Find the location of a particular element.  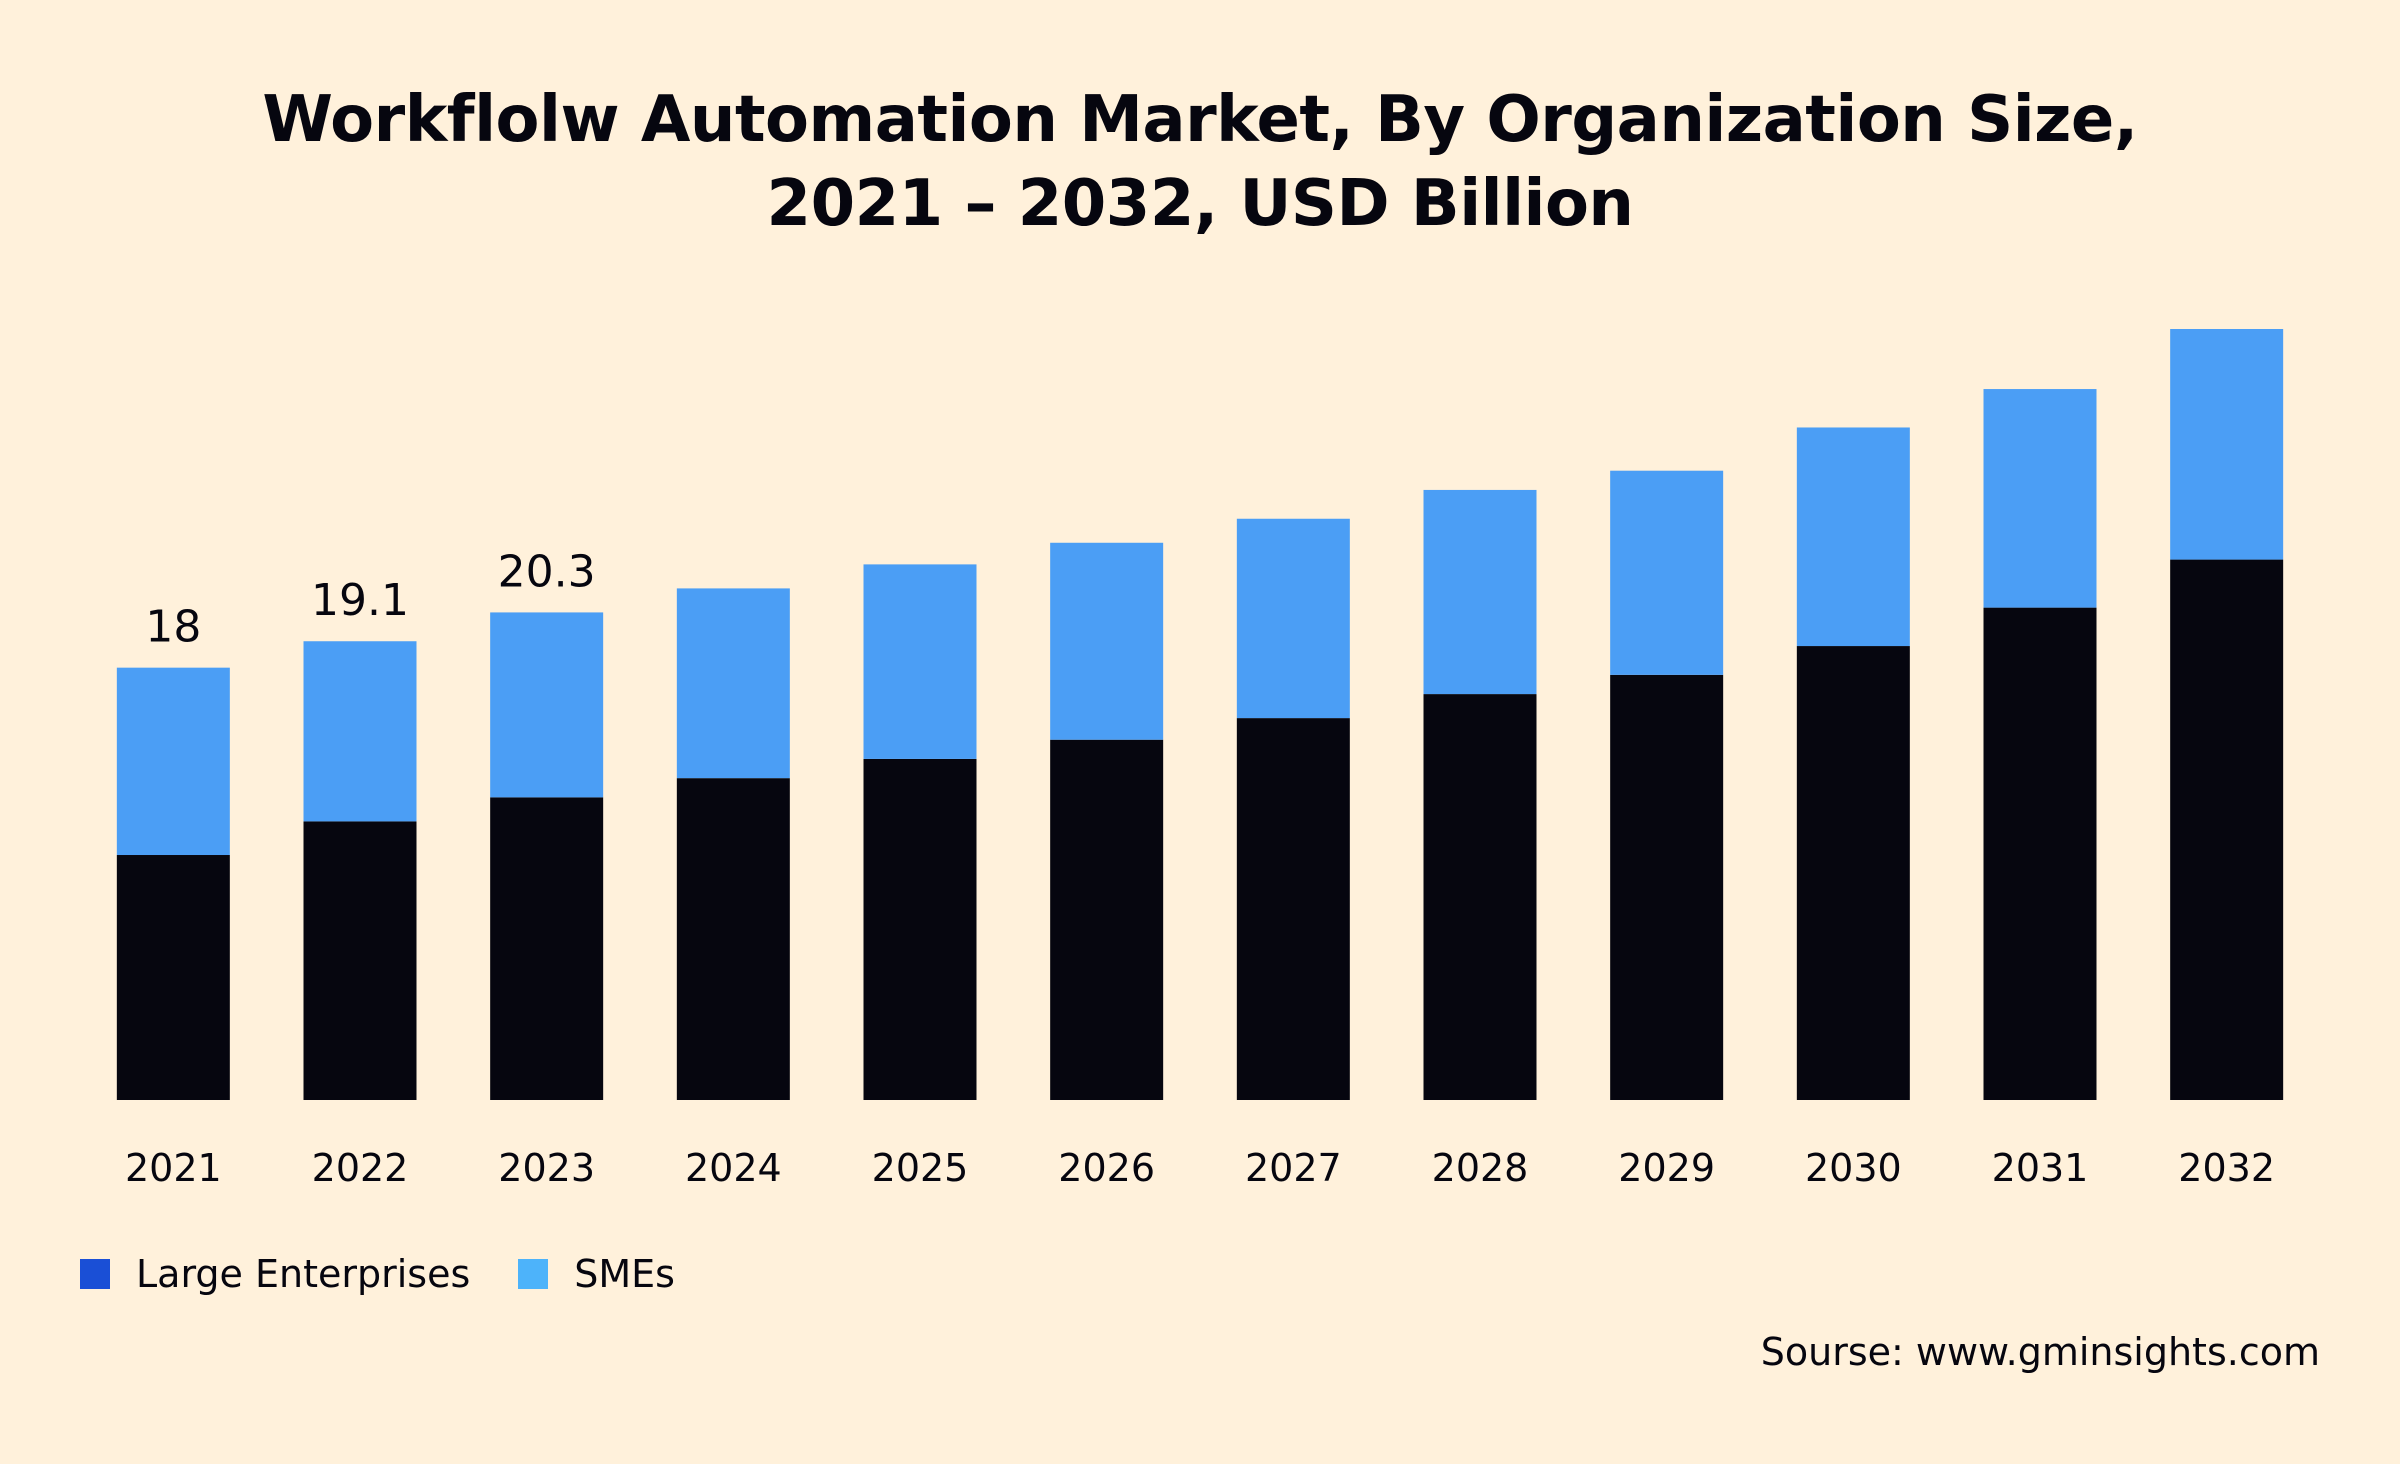

bar-large-enterprises-2030 is located at coordinates (1853, 873).